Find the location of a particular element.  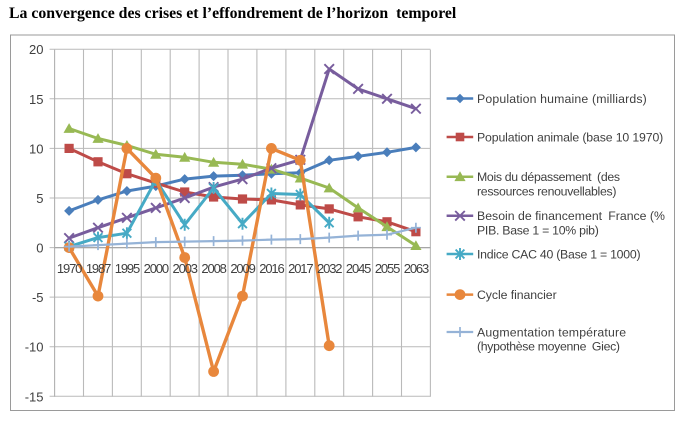

svg-text: 2008 is located at coordinates (213, 268).